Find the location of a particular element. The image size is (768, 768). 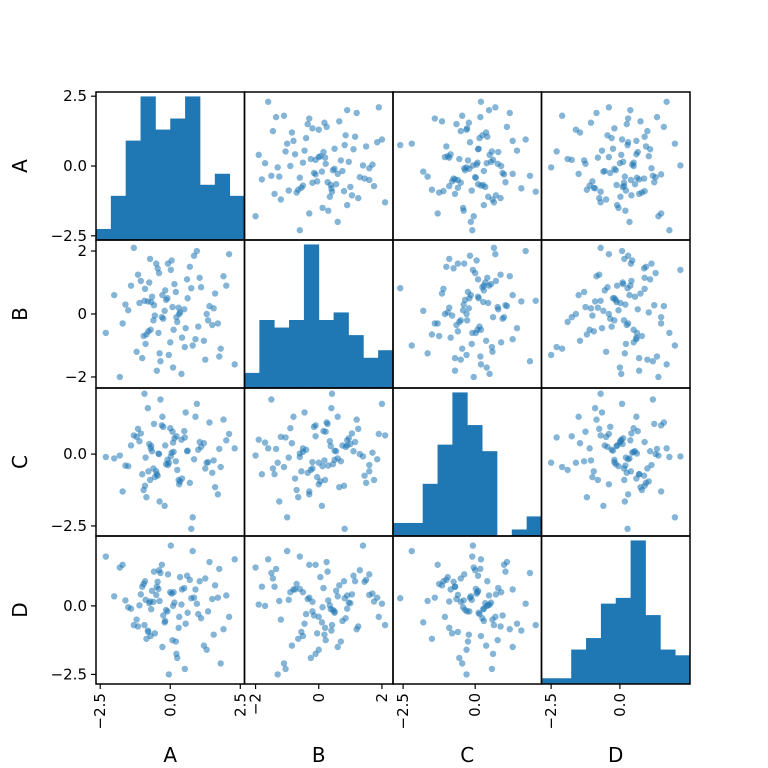

xtick-label-B-0: −2 is located at coordinates (256, 704).